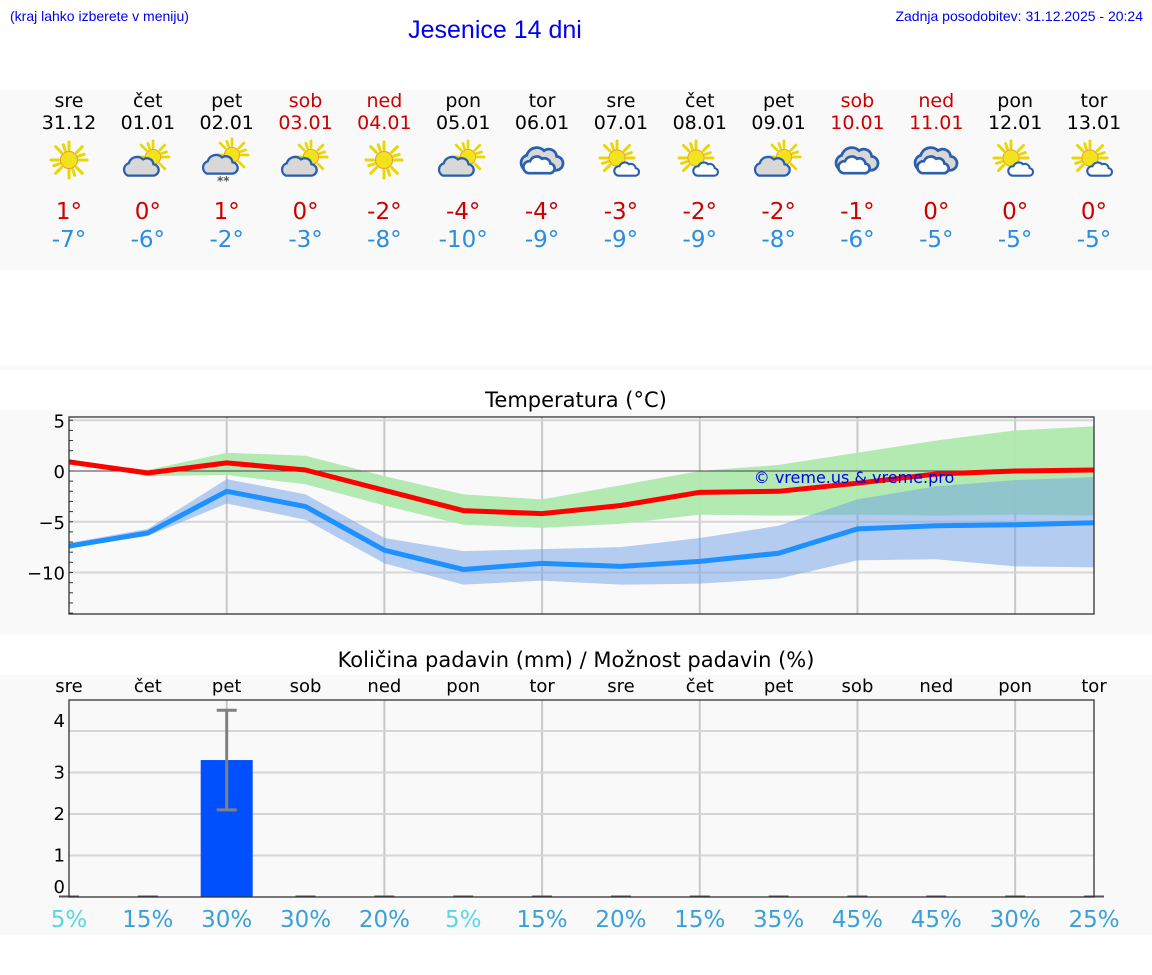 The width and height of the screenshot is (1152, 975). I want to click on svg-text: −5, so click(51, 523).